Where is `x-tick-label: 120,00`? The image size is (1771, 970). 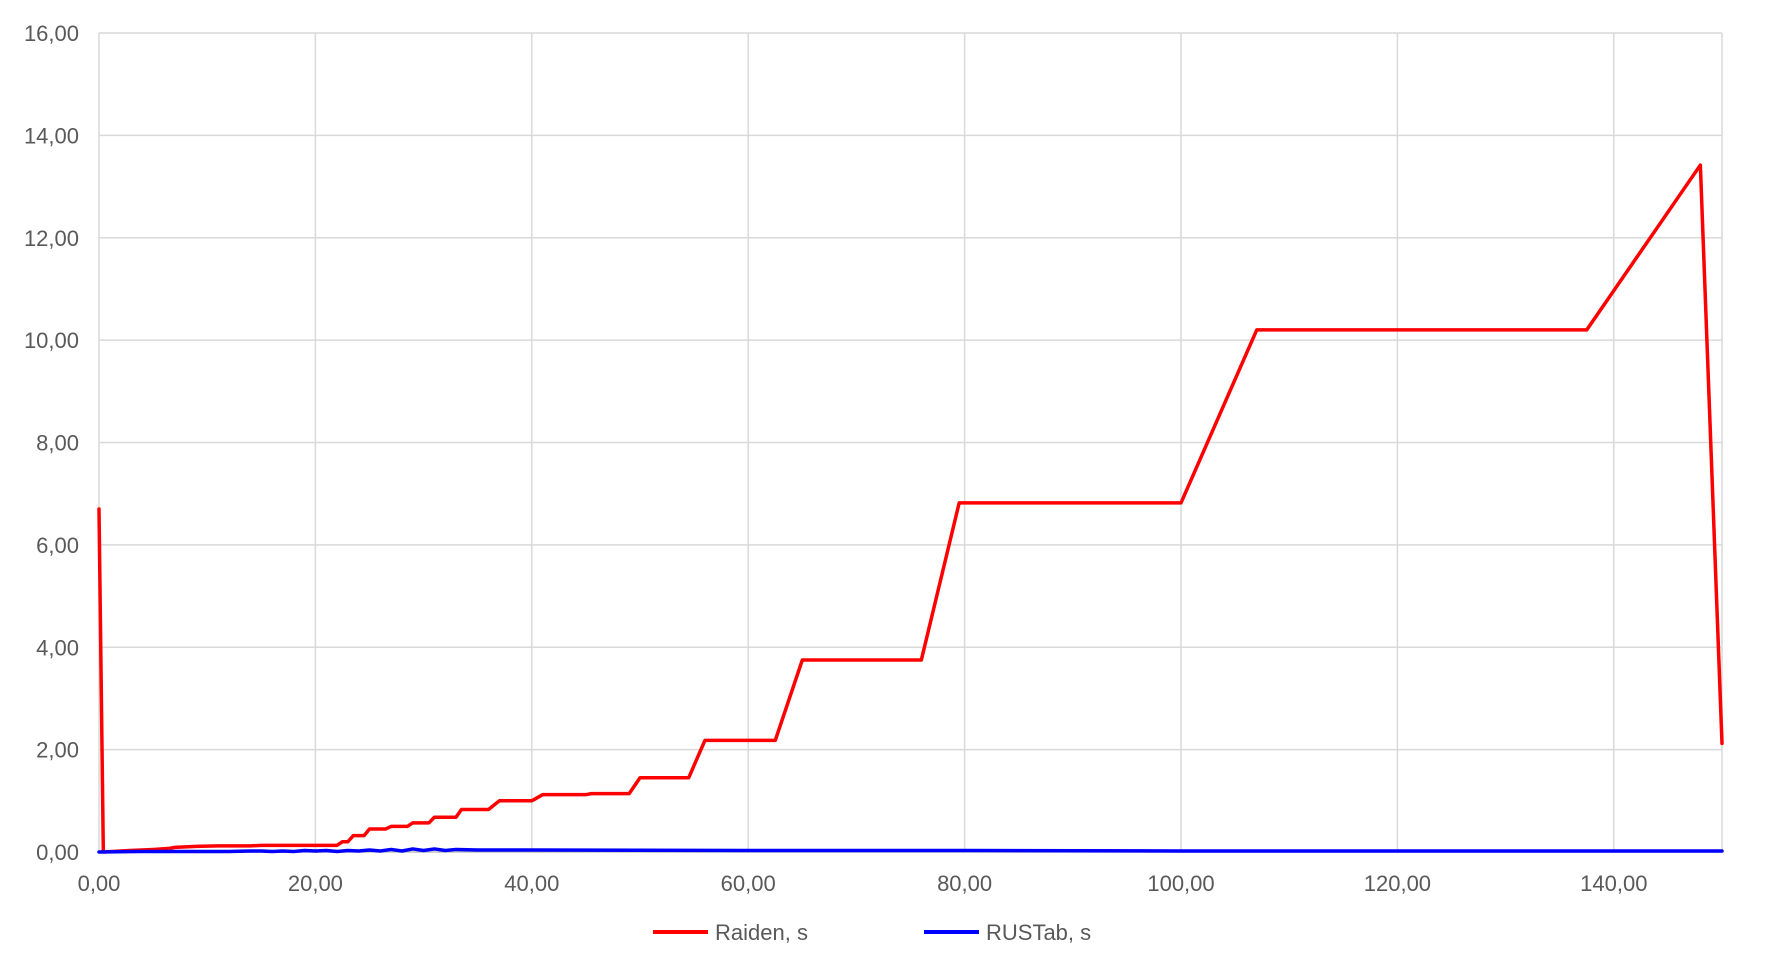
x-tick-label: 120,00 is located at coordinates (1397, 883).